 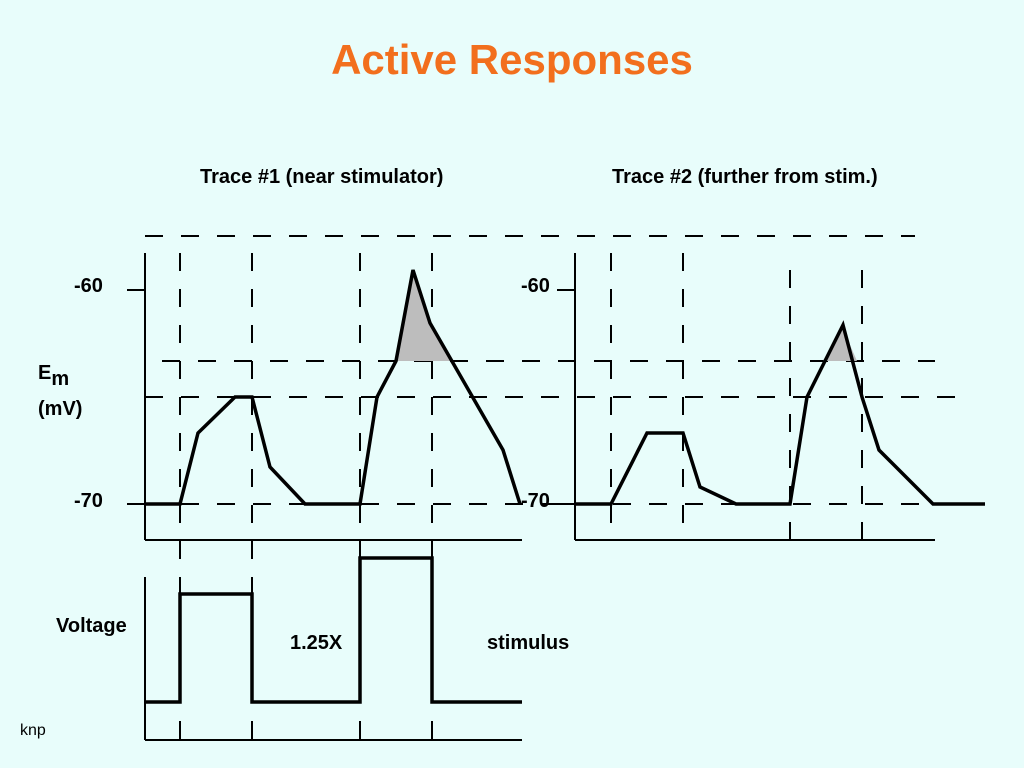 What do you see at coordinates (45, 373) in the screenshot?
I see `em-symbol: E` at bounding box center [45, 373].